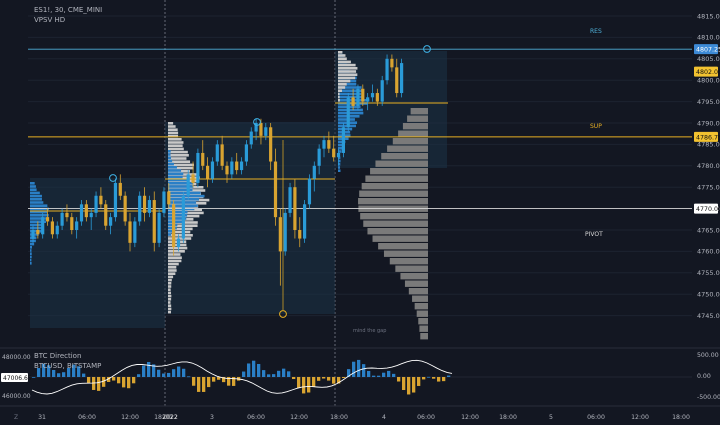  Describe the element at coordinates (170, 417) in the screenshot. I see `x-tick-label: 2022` at that location.